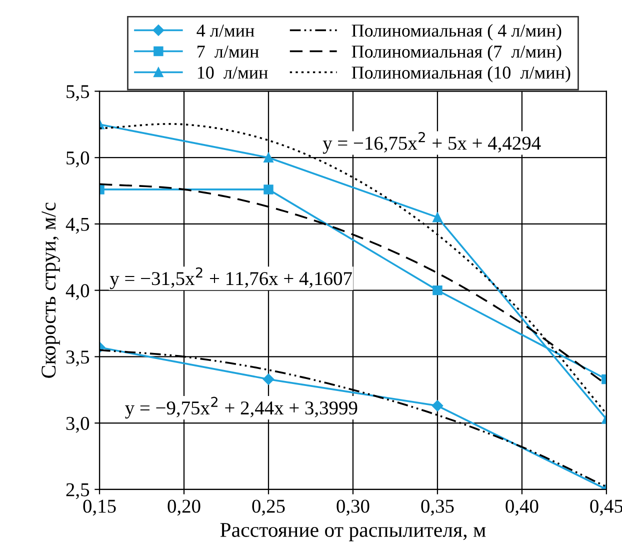  I want to click on annotation: y = −16,75x$^{2}$ + 5x + 4,4294, so click(431, 143).